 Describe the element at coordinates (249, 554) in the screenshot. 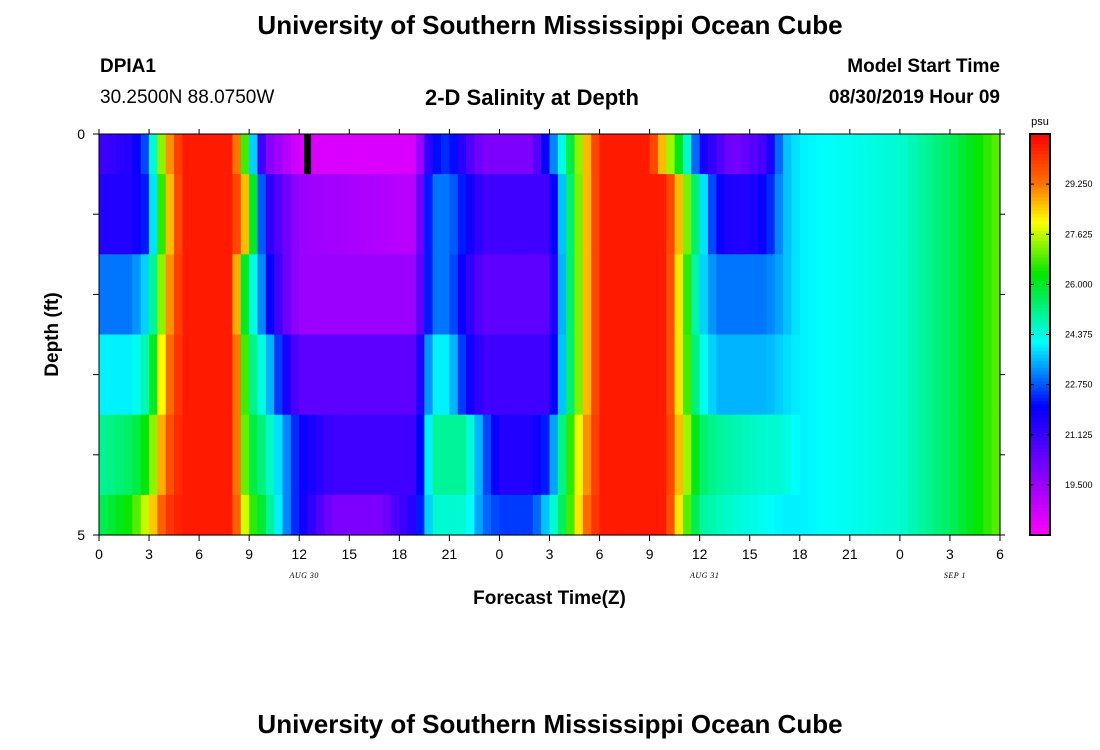

I see `x-tick-label: 9` at that location.